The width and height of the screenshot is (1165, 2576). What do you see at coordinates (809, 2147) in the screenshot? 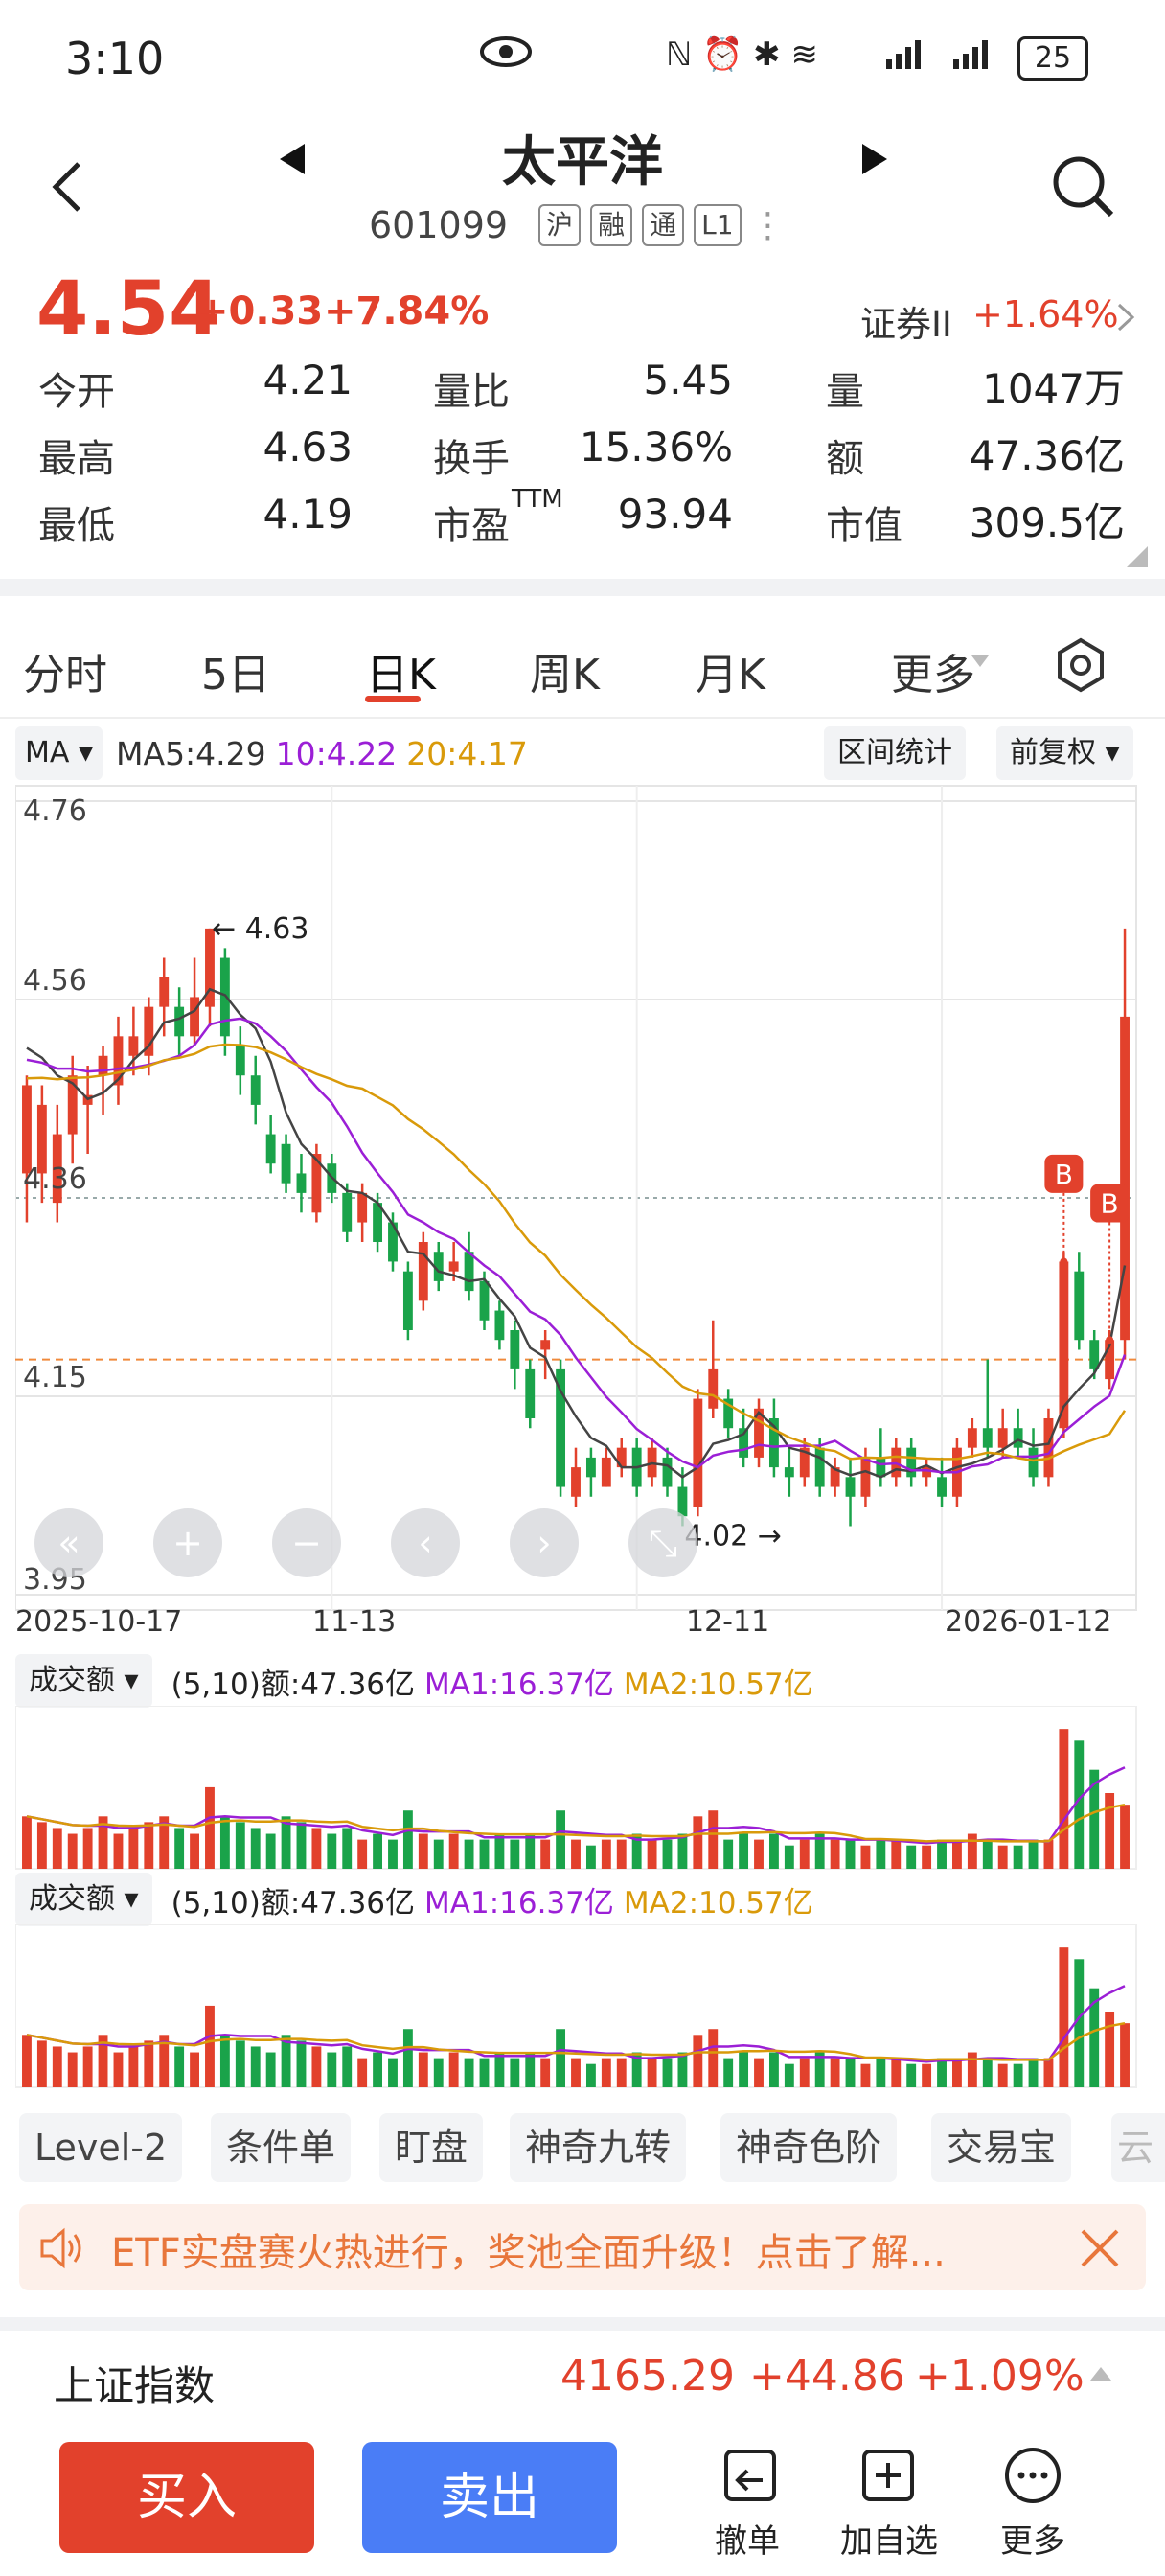
I see `feature-button: 神奇色阶` at bounding box center [809, 2147].